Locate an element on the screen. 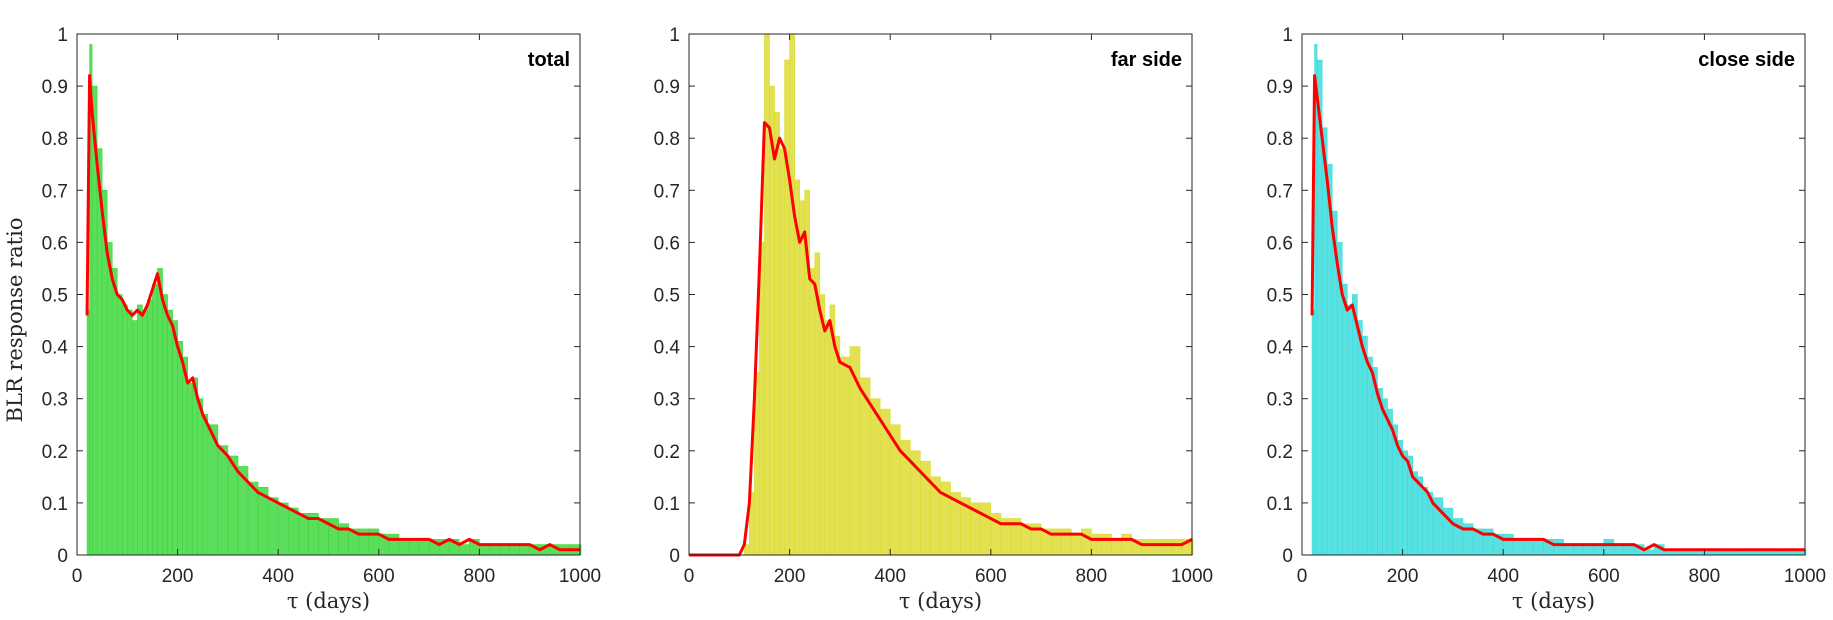 The width and height of the screenshot is (1833, 620). panel-label-total: total is located at coordinates (549, 60).